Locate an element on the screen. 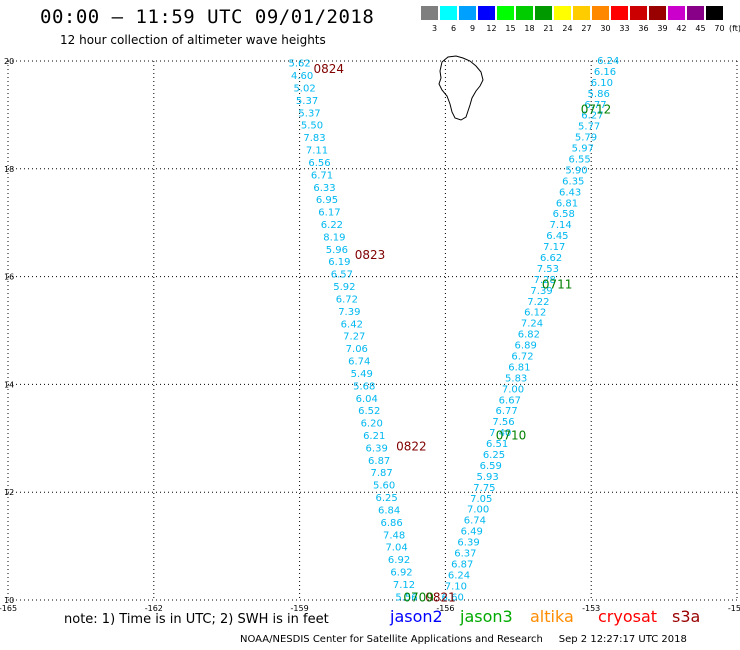 The height and width of the screenshot is (650, 740). wave-height-value: 7.27 is located at coordinates (354, 337).